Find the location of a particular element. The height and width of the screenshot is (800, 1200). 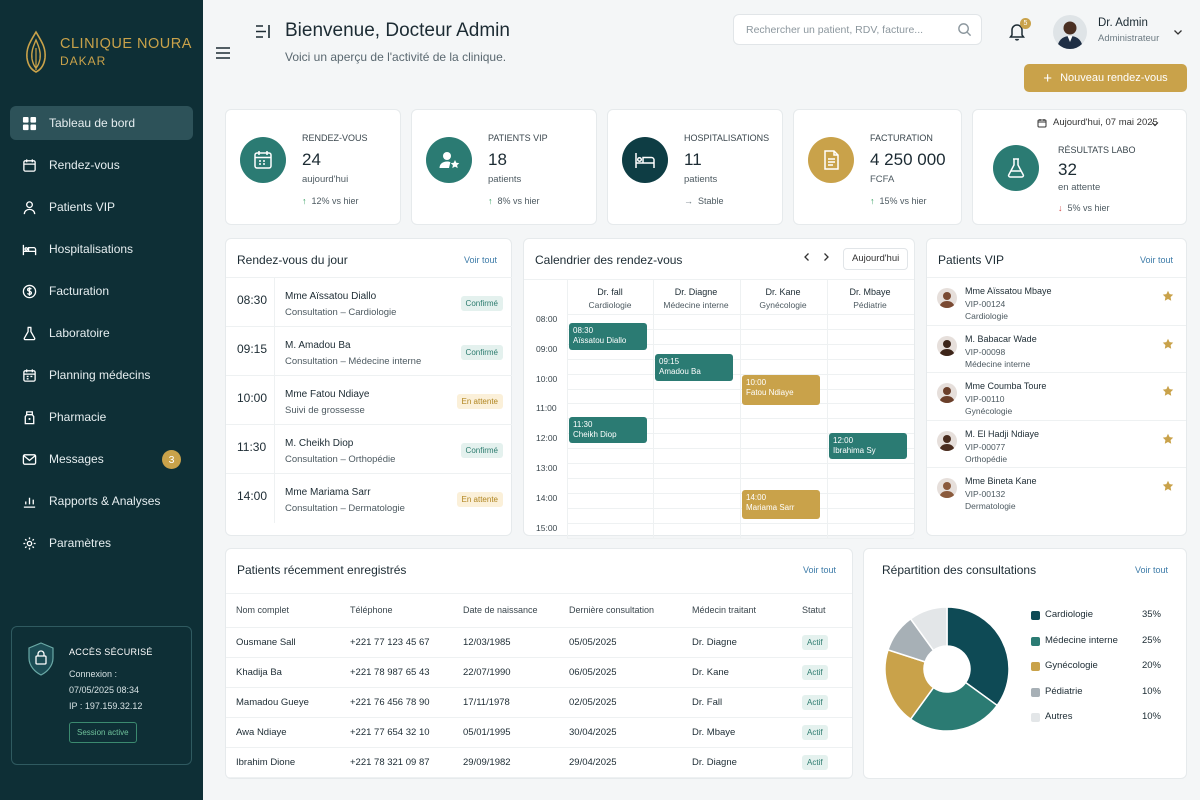

stat-unit: aujourd'hui is located at coordinates (325, 179).